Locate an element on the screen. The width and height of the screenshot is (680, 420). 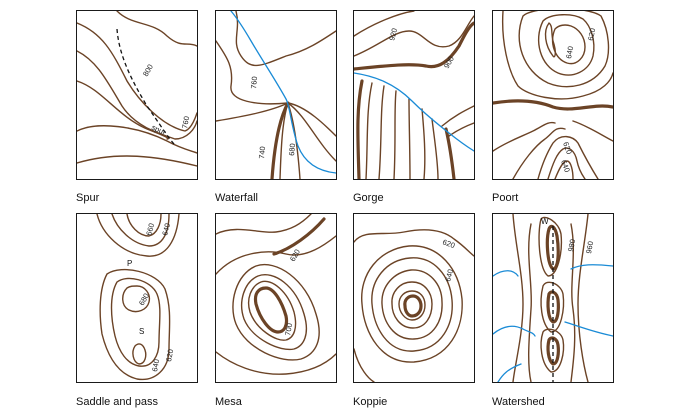
contour-label-800: 800 is located at coordinates (148, 70).